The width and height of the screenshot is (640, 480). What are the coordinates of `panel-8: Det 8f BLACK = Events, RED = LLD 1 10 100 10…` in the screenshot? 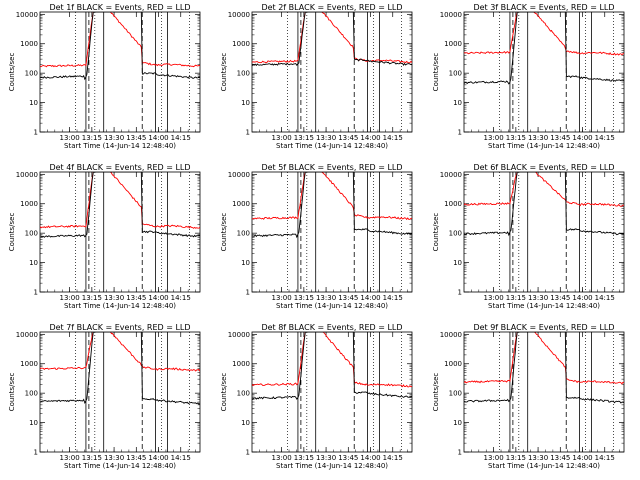 It's located at (316, 396).